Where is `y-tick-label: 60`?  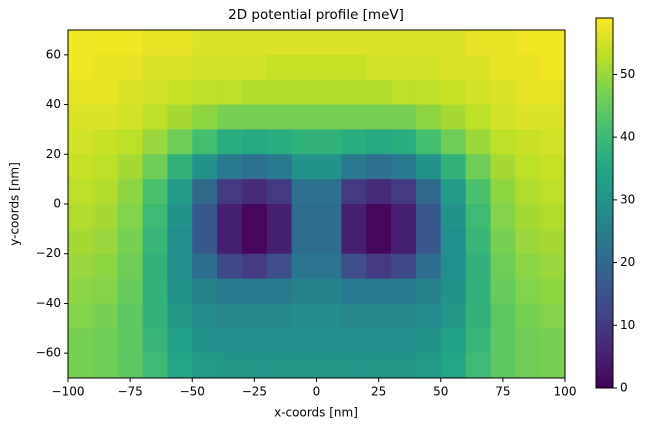 y-tick-label: 60 is located at coordinates (53, 54).